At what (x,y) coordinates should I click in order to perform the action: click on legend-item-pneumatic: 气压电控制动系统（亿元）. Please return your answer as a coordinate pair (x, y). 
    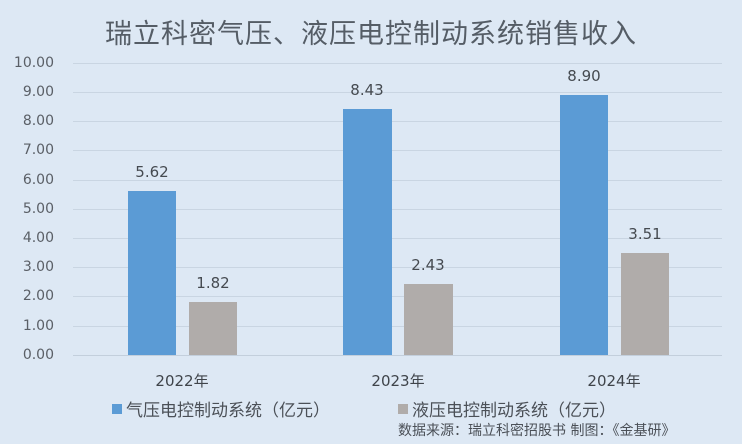
    Looking at the image, I should click on (221, 408).